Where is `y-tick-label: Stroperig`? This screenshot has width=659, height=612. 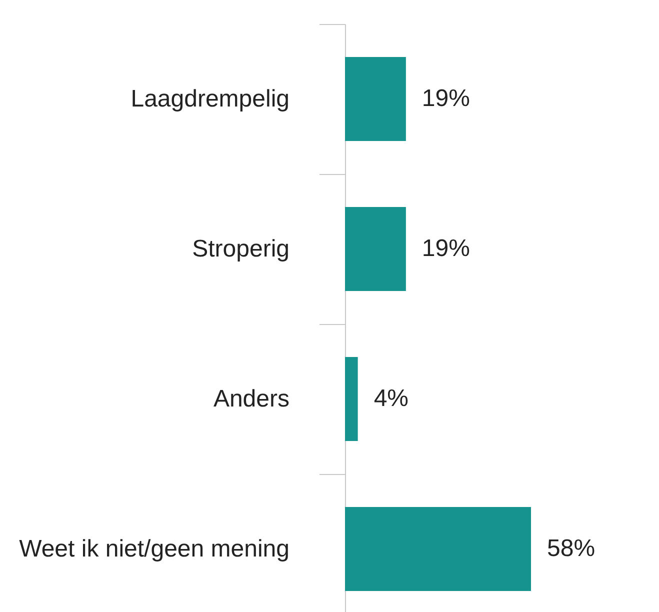 y-tick-label: Stroperig is located at coordinates (241, 249).